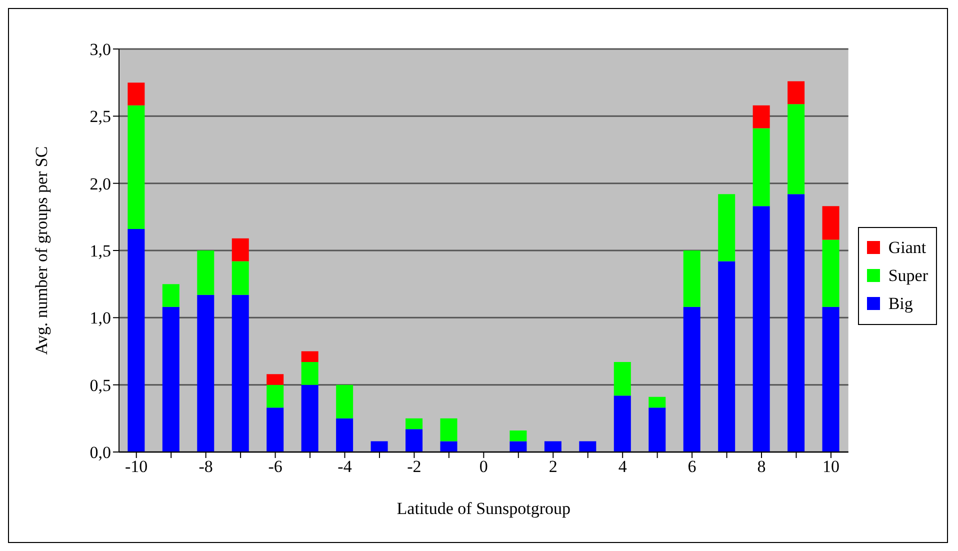 The height and width of the screenshot is (551, 958). Describe the element at coordinates (345, 466) in the screenshot. I see `x-tick-label: -4` at that location.